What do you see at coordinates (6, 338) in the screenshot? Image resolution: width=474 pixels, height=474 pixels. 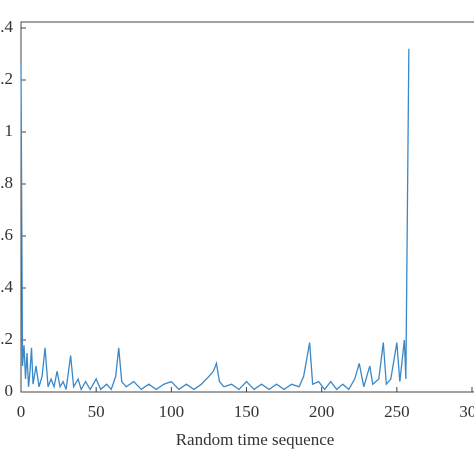 I see `y-tick-label: 0.2` at bounding box center [6, 338].